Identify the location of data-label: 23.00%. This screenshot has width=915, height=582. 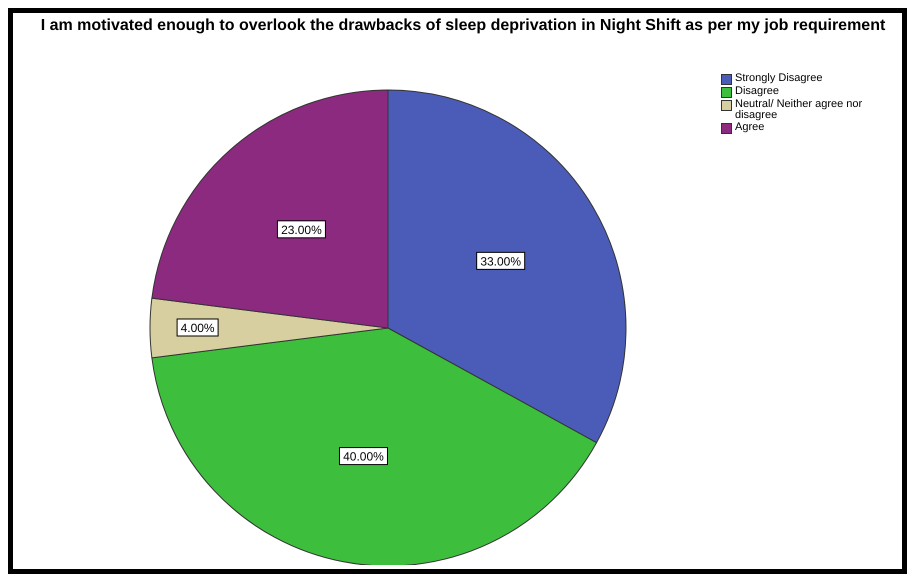
(301, 229).